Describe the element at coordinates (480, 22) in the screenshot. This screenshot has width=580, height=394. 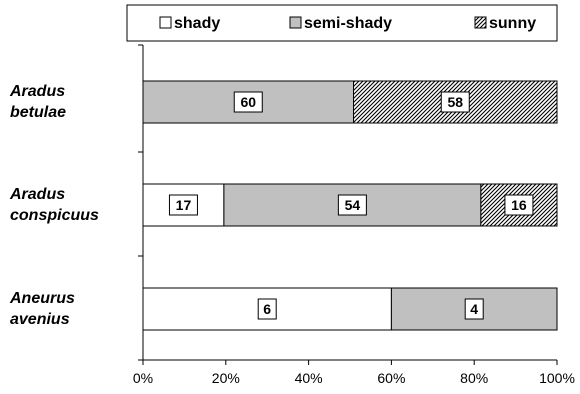
I see `legend-swatch-sunny` at that location.